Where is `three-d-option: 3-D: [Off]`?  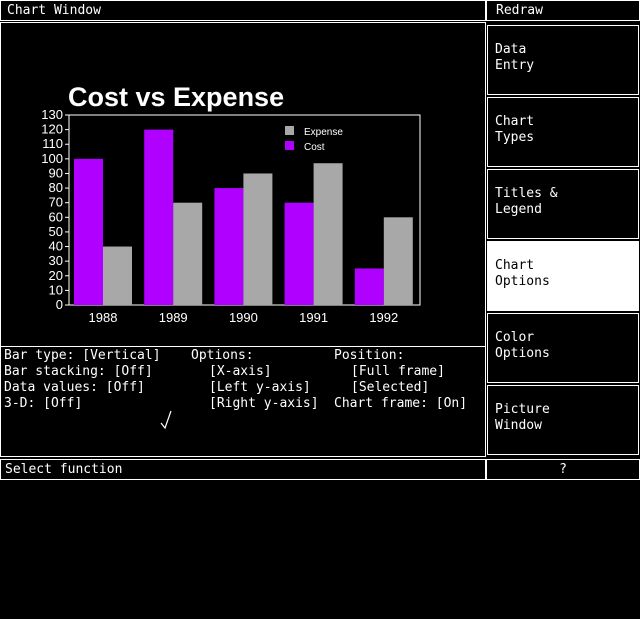 three-d-option: 3-D: [Off] is located at coordinates (43, 403).